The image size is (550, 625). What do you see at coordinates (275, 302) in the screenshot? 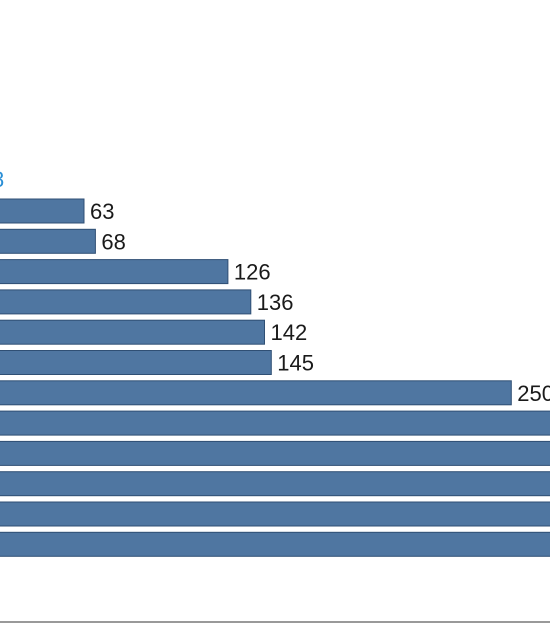
I see `bar-value-label: 136` at bounding box center [275, 302].